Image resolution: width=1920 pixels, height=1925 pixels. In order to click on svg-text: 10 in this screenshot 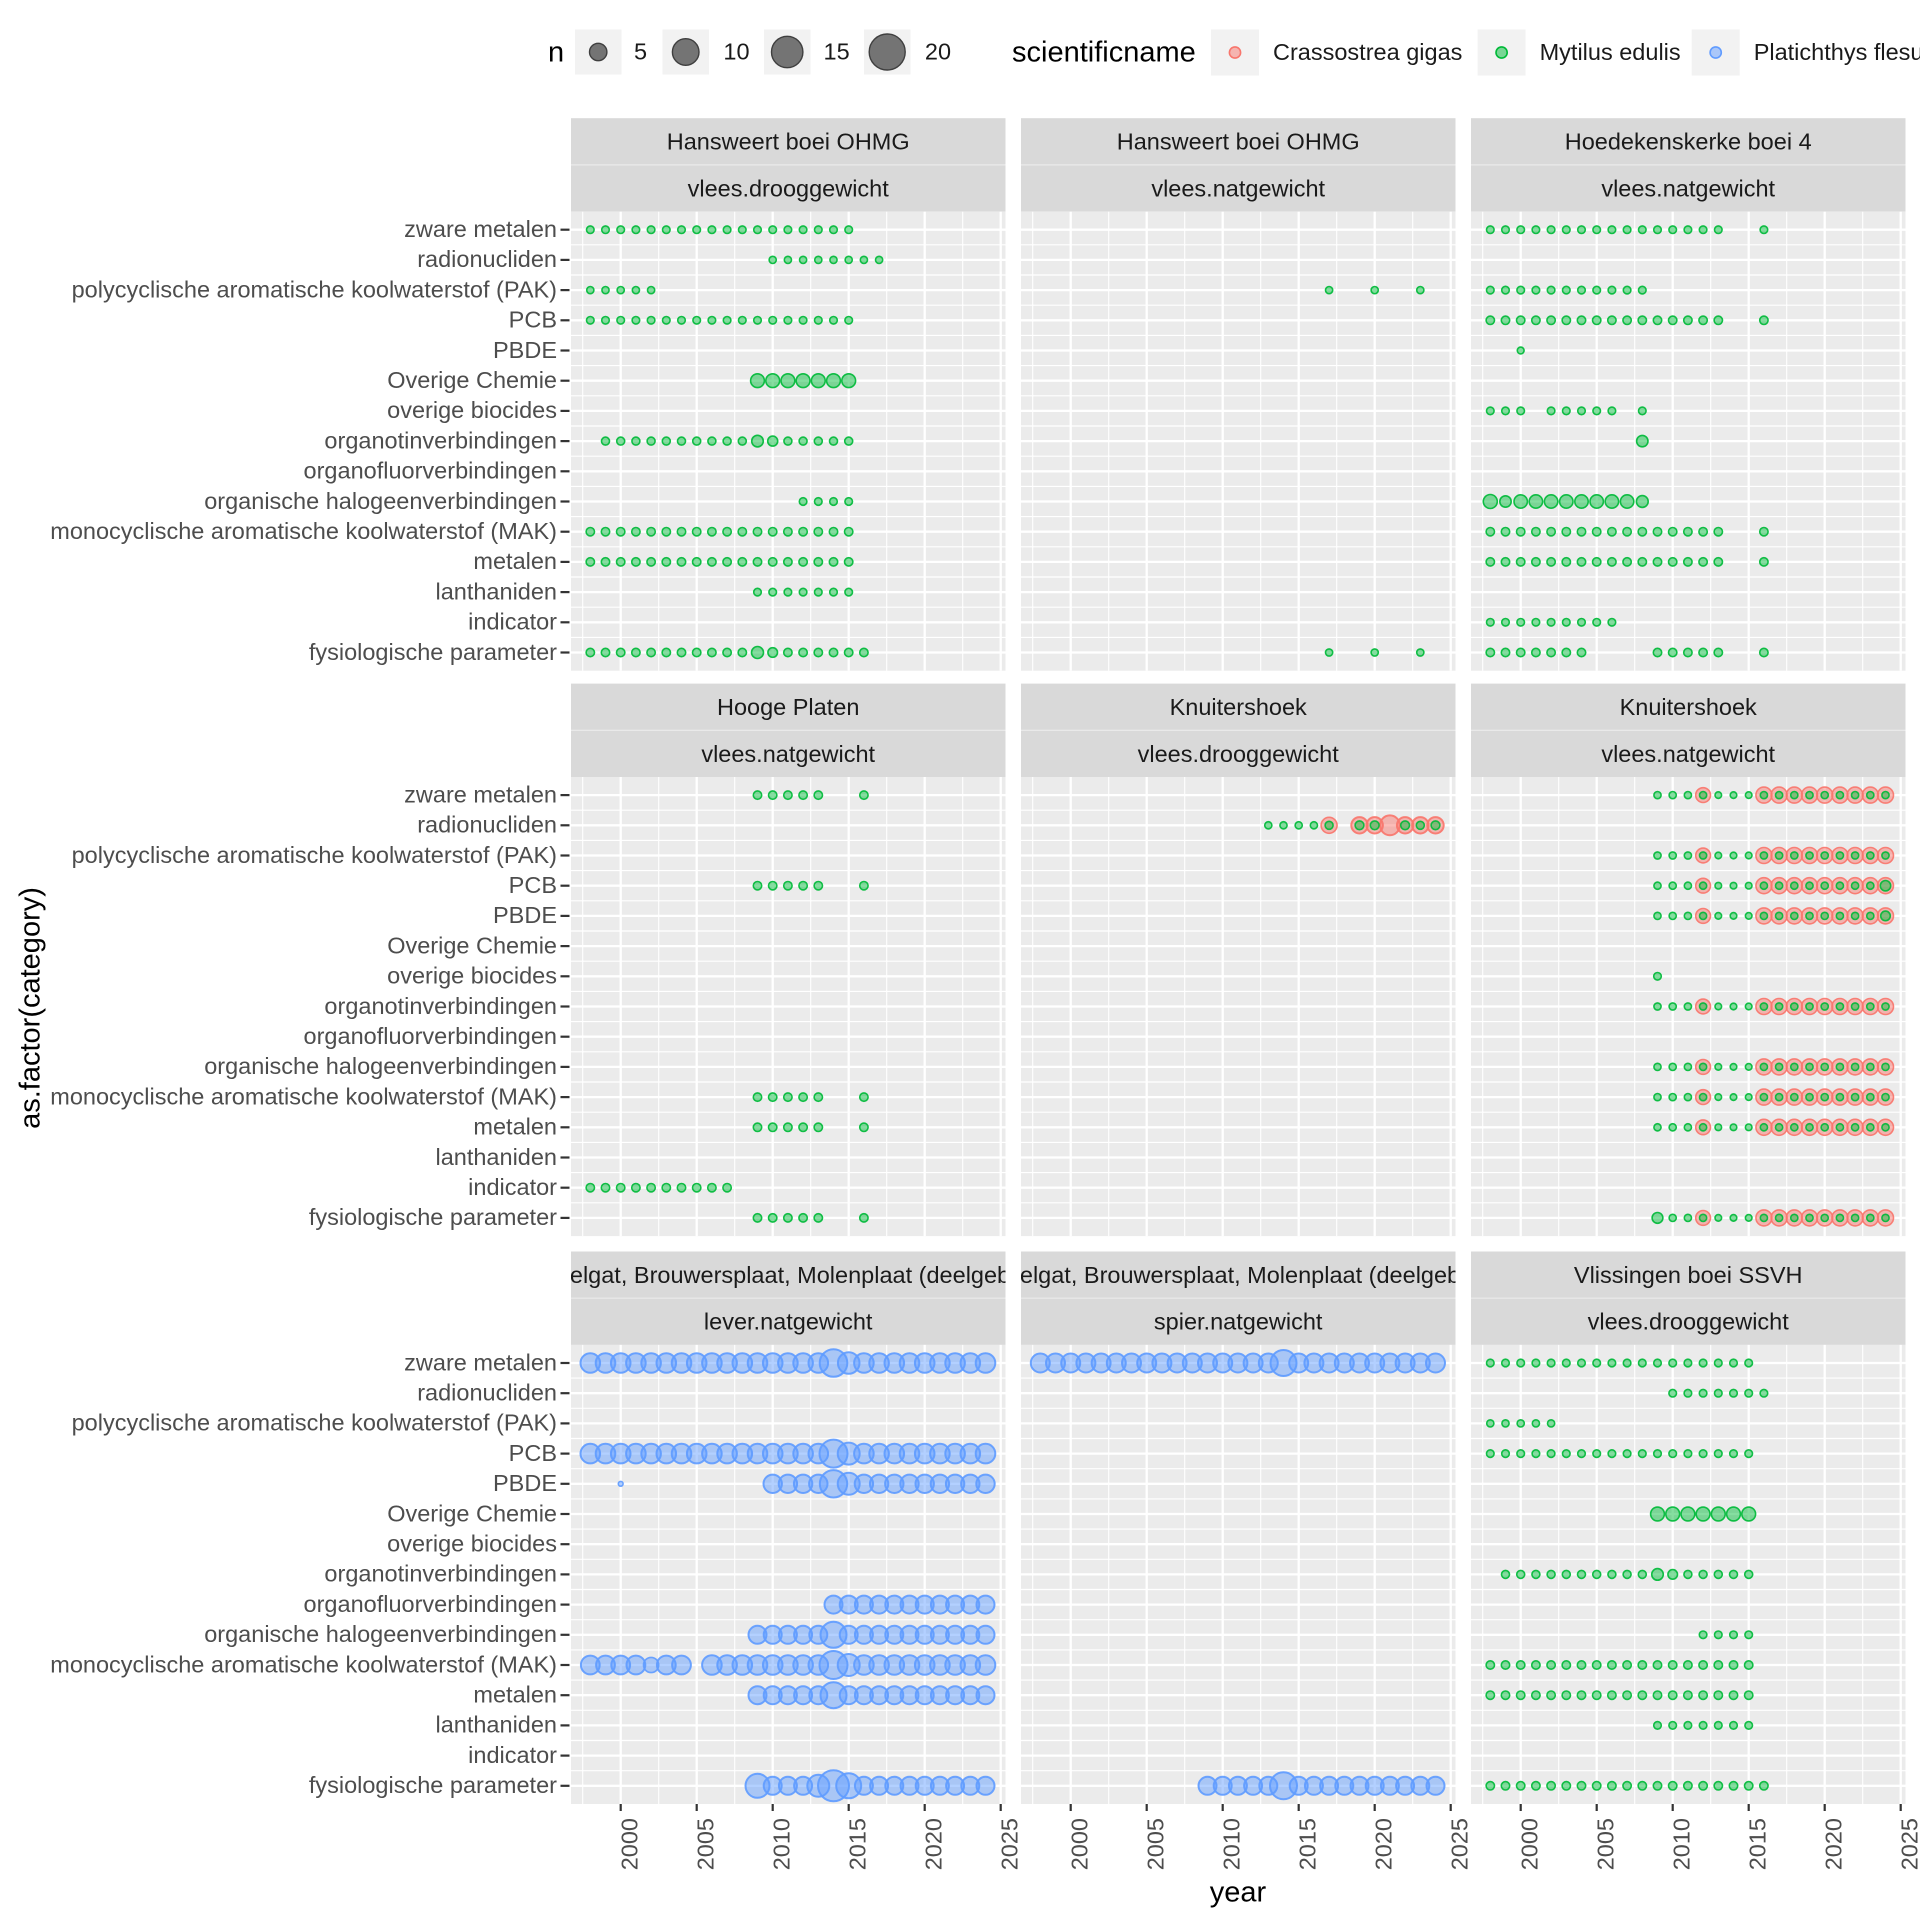, I will do `click(736, 52)`.